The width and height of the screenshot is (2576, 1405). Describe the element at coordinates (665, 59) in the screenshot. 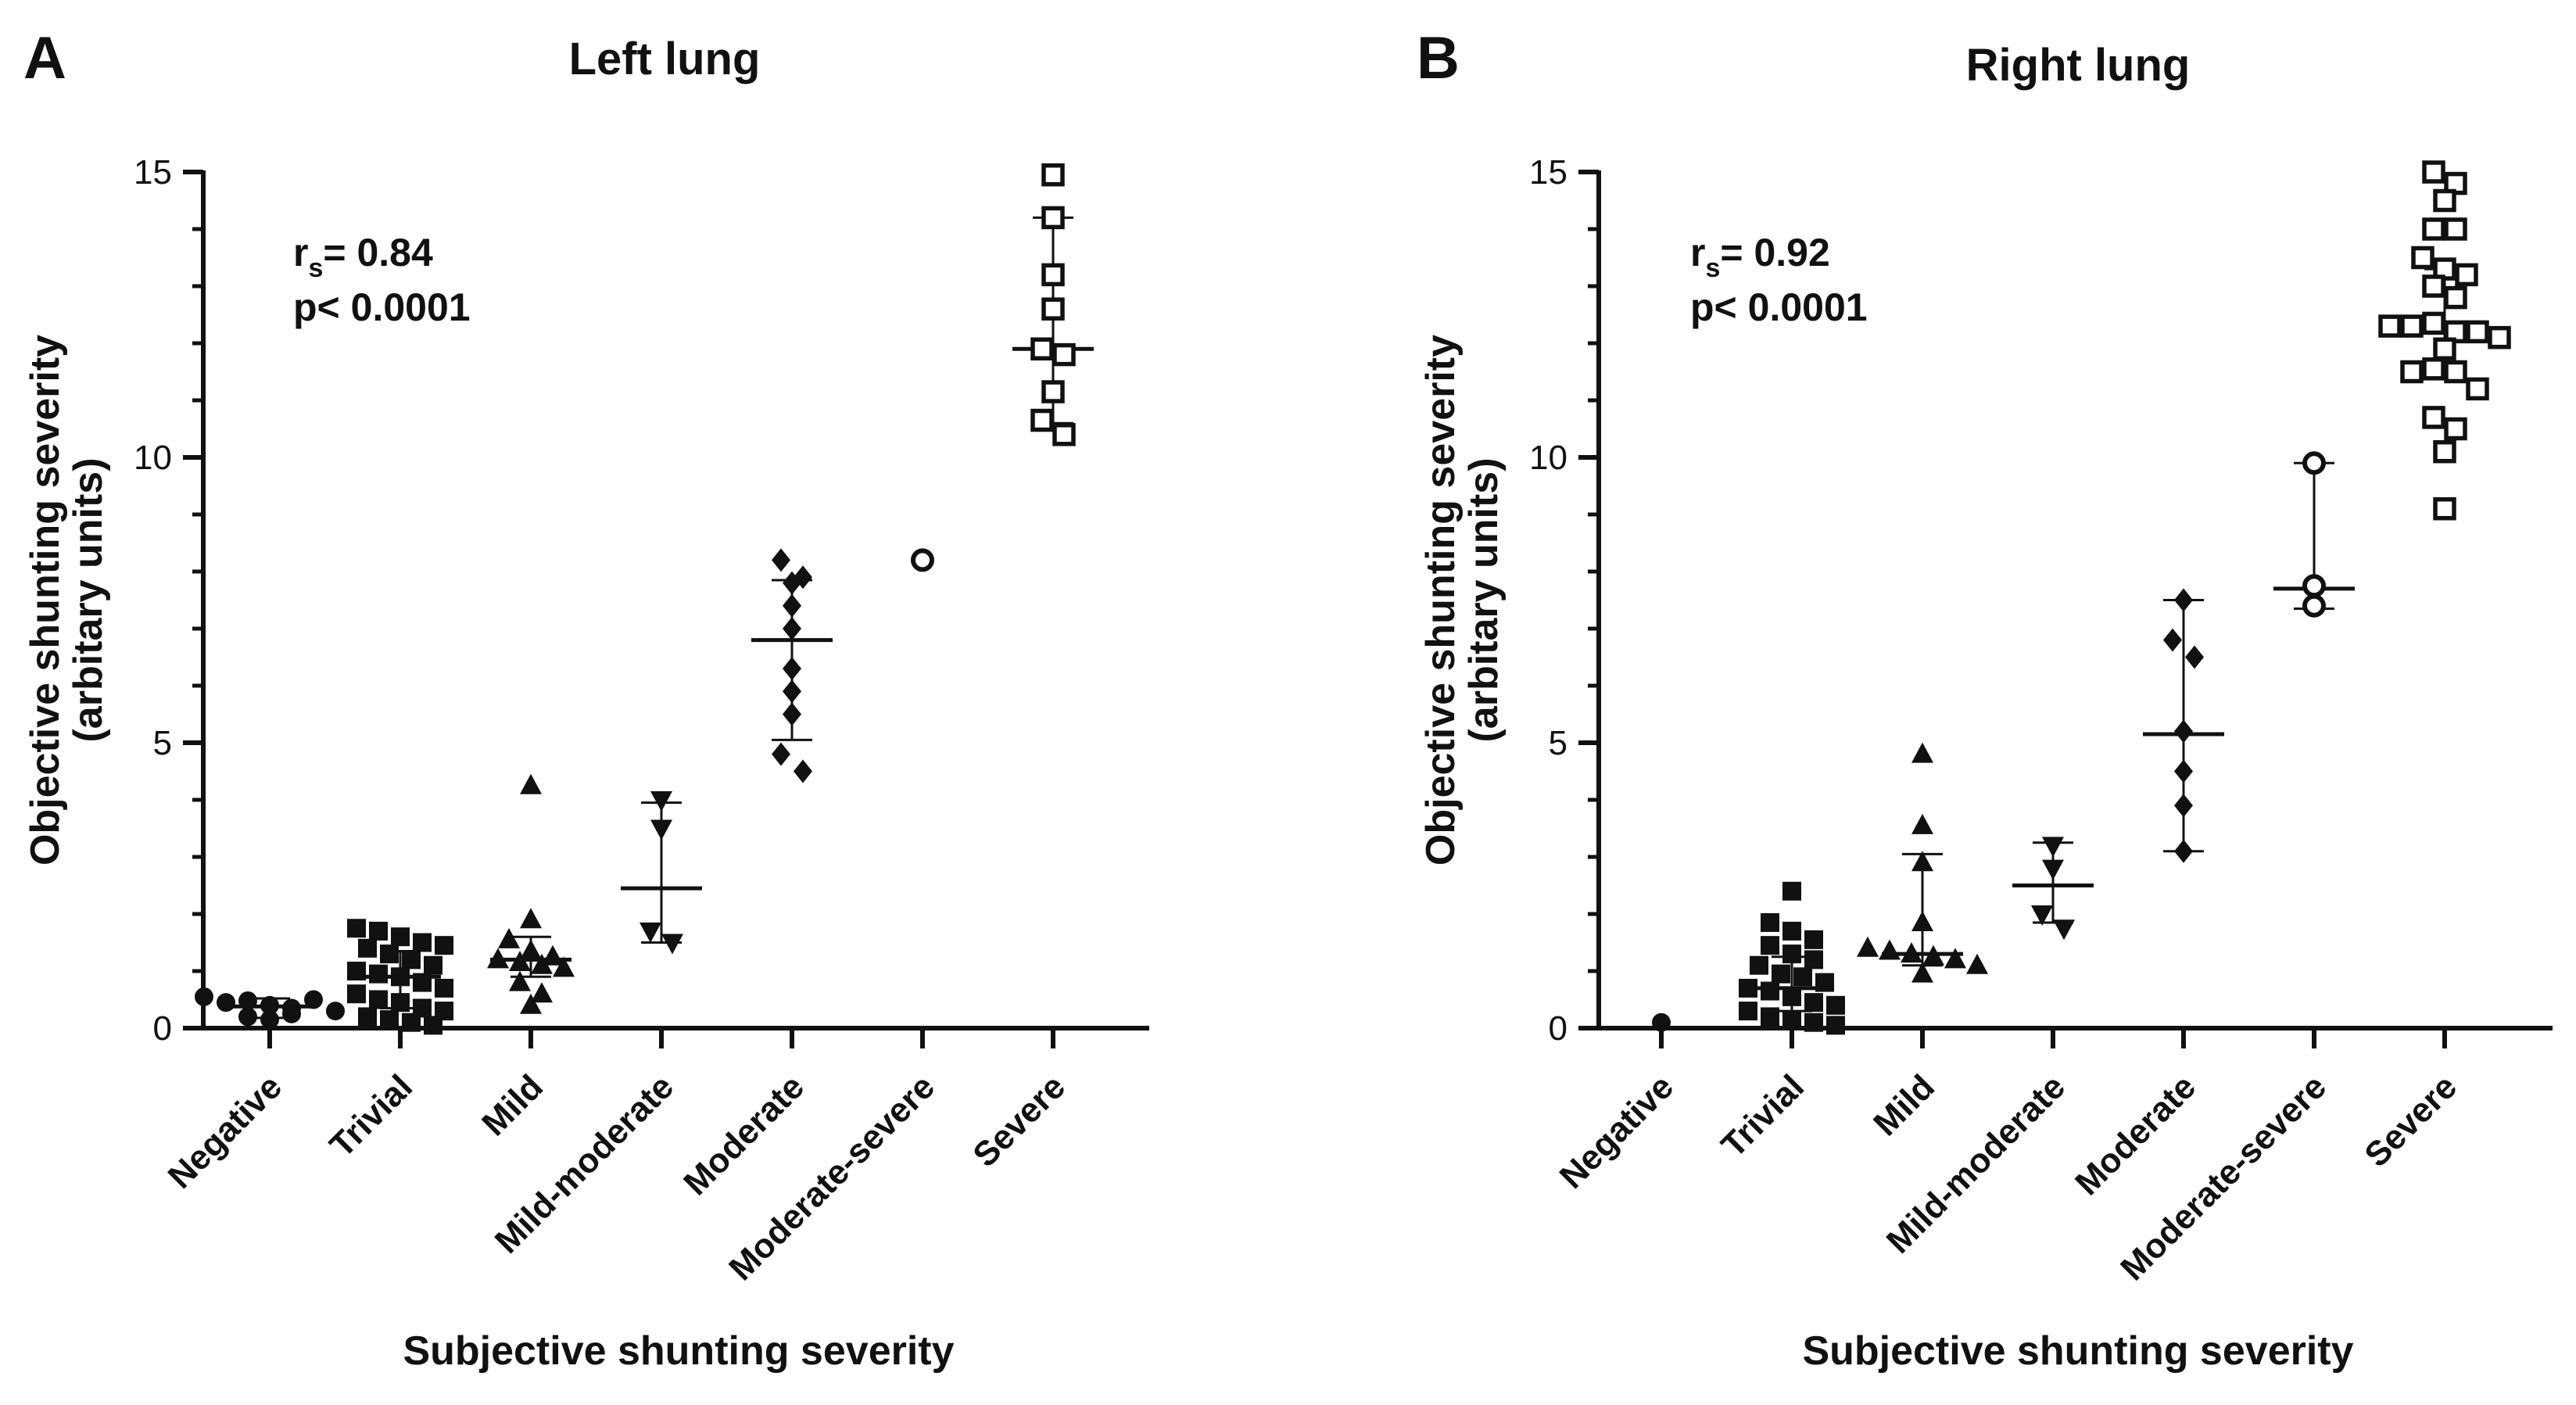

I see `chart-title: Left lung` at that location.